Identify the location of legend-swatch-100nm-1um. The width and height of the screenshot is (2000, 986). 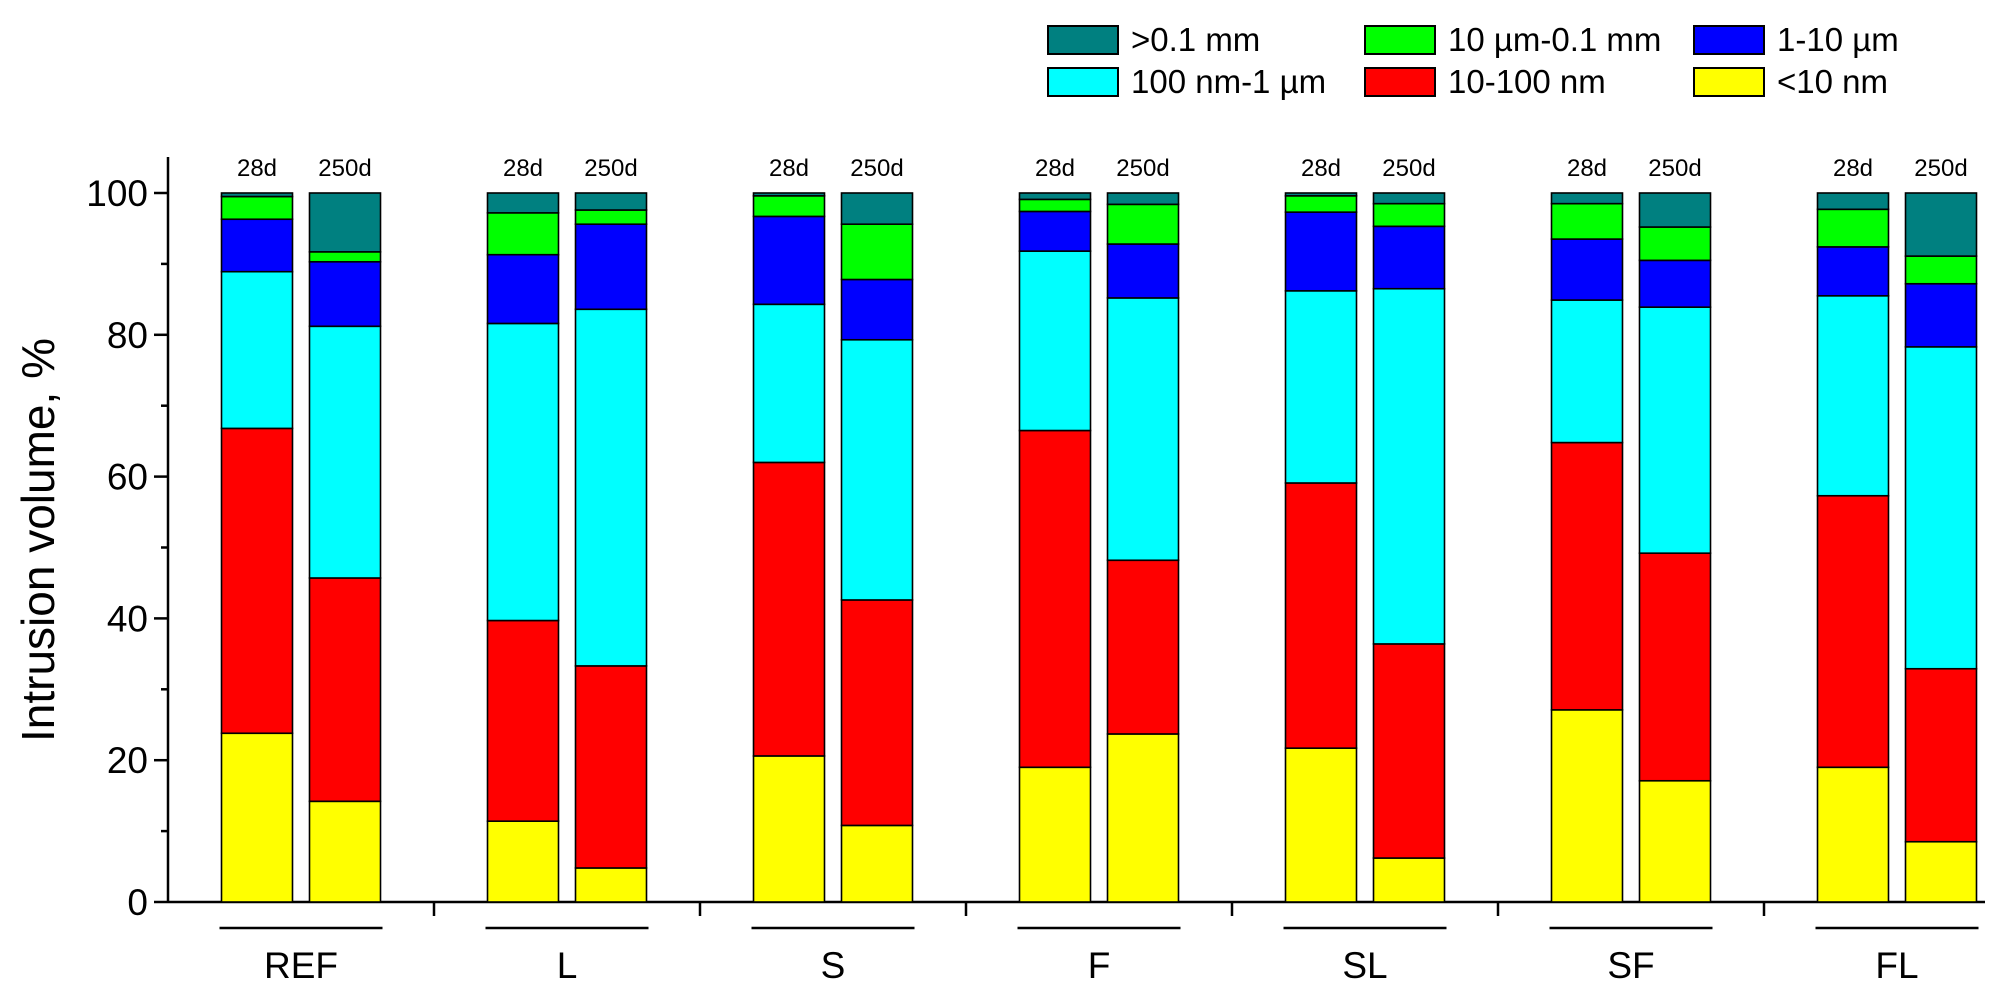
(1083, 82).